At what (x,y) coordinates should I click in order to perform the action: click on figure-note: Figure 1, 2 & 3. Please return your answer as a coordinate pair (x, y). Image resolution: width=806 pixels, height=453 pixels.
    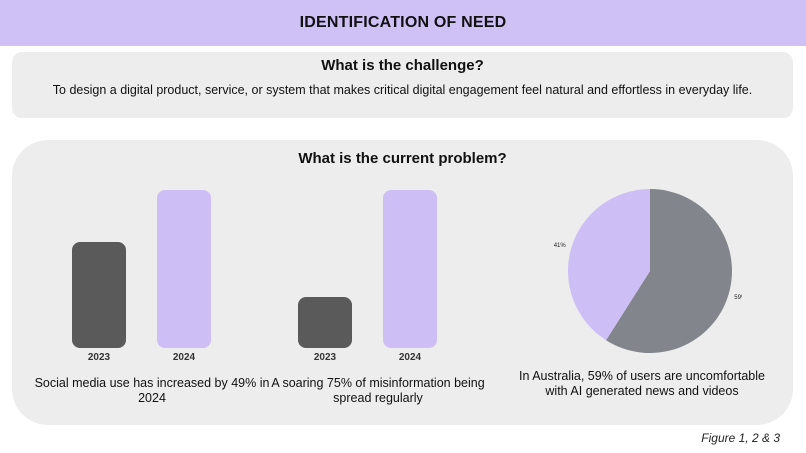
    Looking at the image, I should click on (740, 438).